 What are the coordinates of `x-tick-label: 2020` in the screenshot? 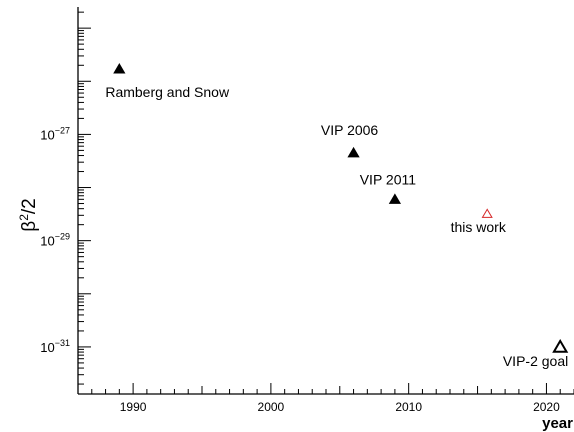 It's located at (546, 407).